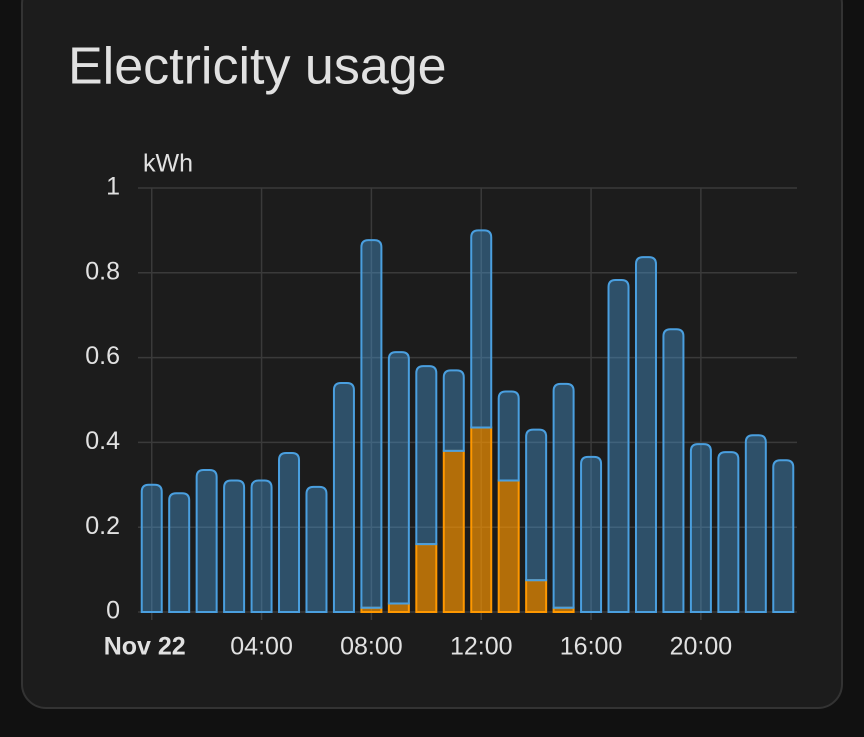 The height and width of the screenshot is (737, 864). Describe the element at coordinates (481, 647) in the screenshot. I see `x-tick-label: 12:00` at that location.